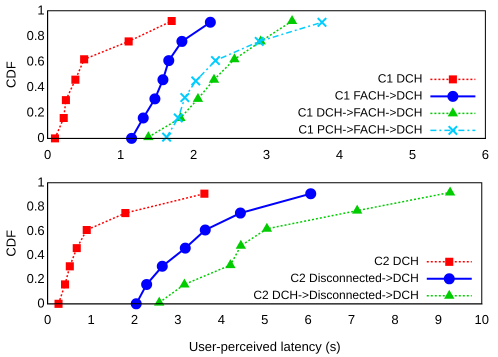  What do you see at coordinates (400, 79) in the screenshot?
I see `legend-label: C1 DCH` at bounding box center [400, 79].